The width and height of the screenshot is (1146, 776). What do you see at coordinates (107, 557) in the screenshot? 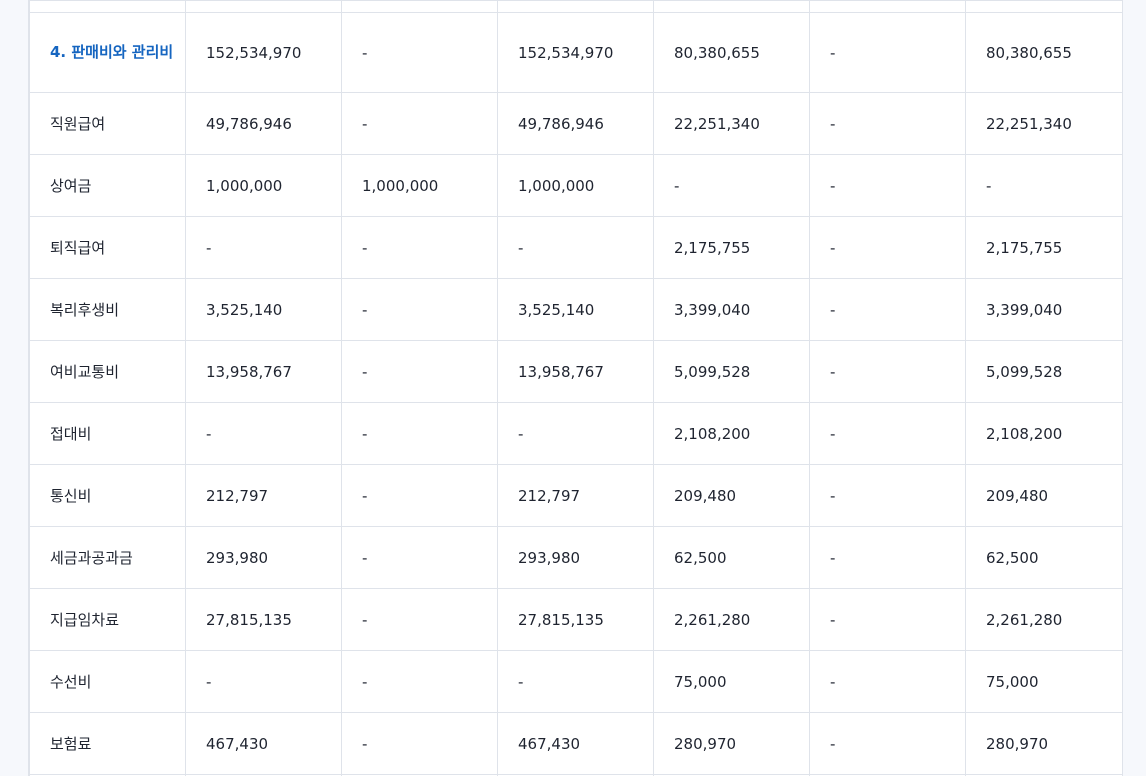
I see `row-label: 세금과공과금` at bounding box center [107, 557].